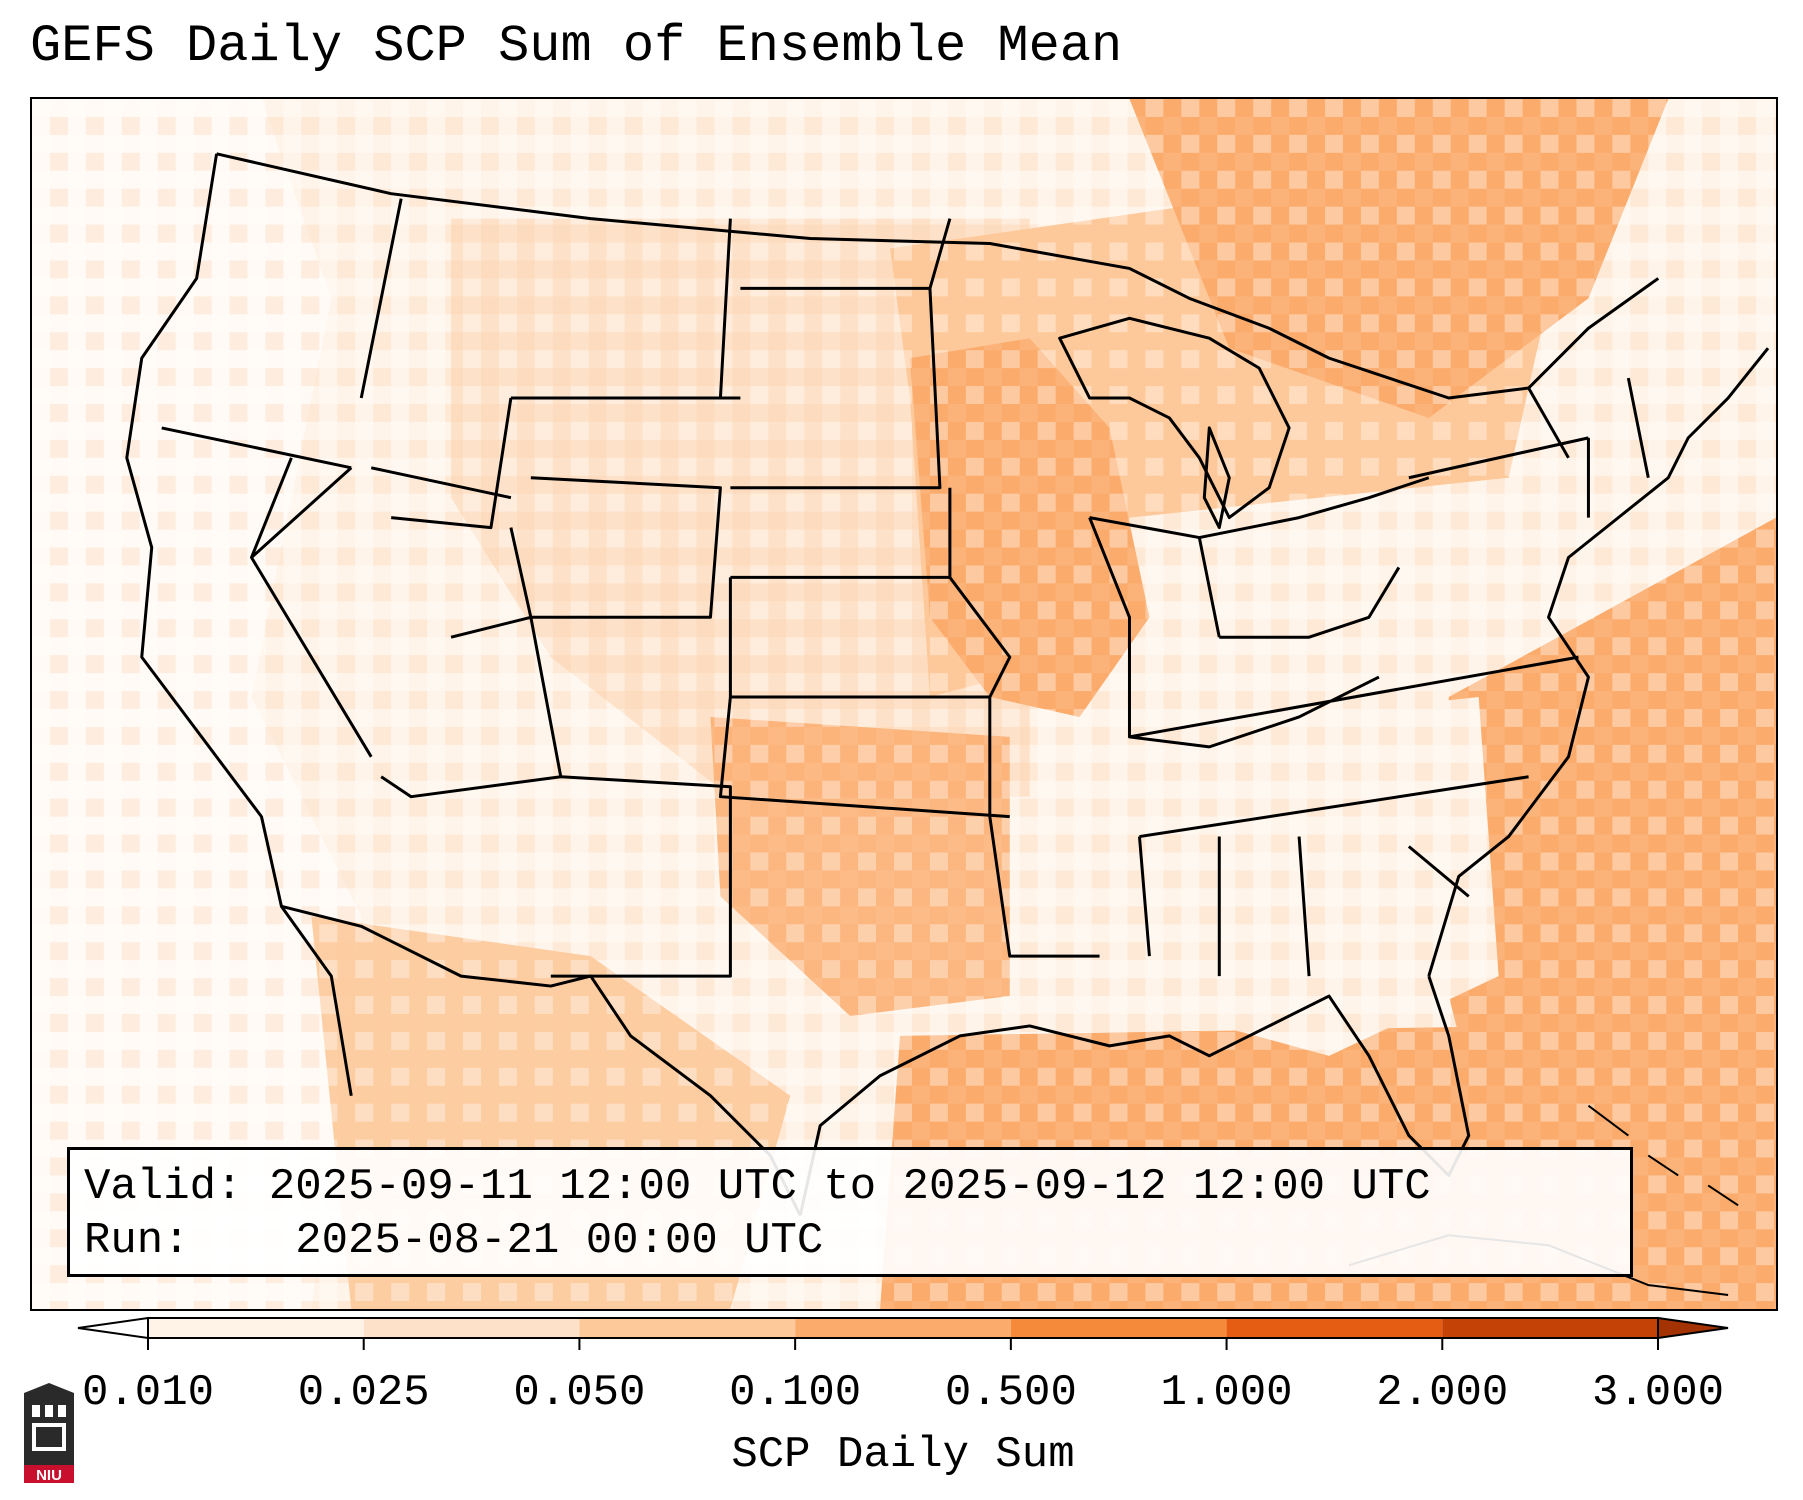  I want to click on colorbar-tick-label: 1.000, so click(1227, 1393).